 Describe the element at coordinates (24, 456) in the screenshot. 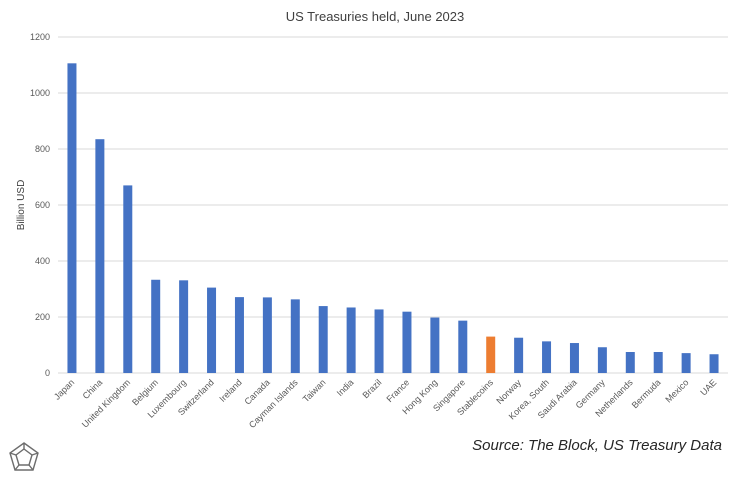

I see `the-block-logo-icon` at that location.